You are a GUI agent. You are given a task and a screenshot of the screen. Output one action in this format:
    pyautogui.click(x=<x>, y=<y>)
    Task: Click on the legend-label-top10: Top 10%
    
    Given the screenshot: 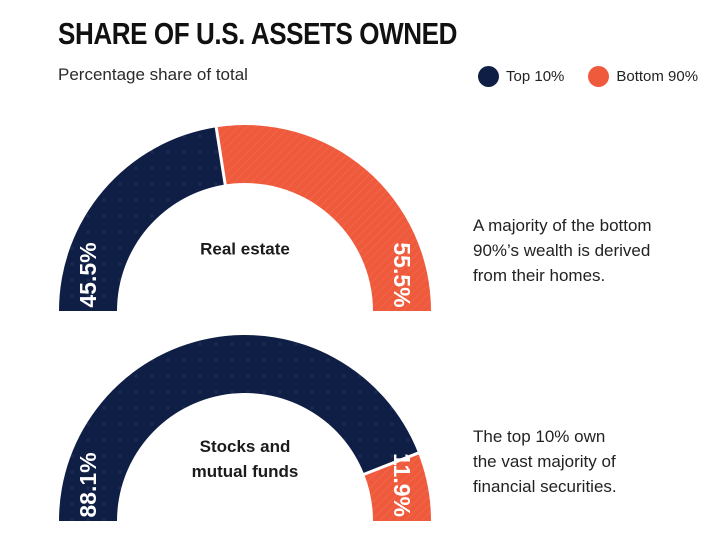 What is the action you would take?
    pyautogui.click(x=535, y=76)
    